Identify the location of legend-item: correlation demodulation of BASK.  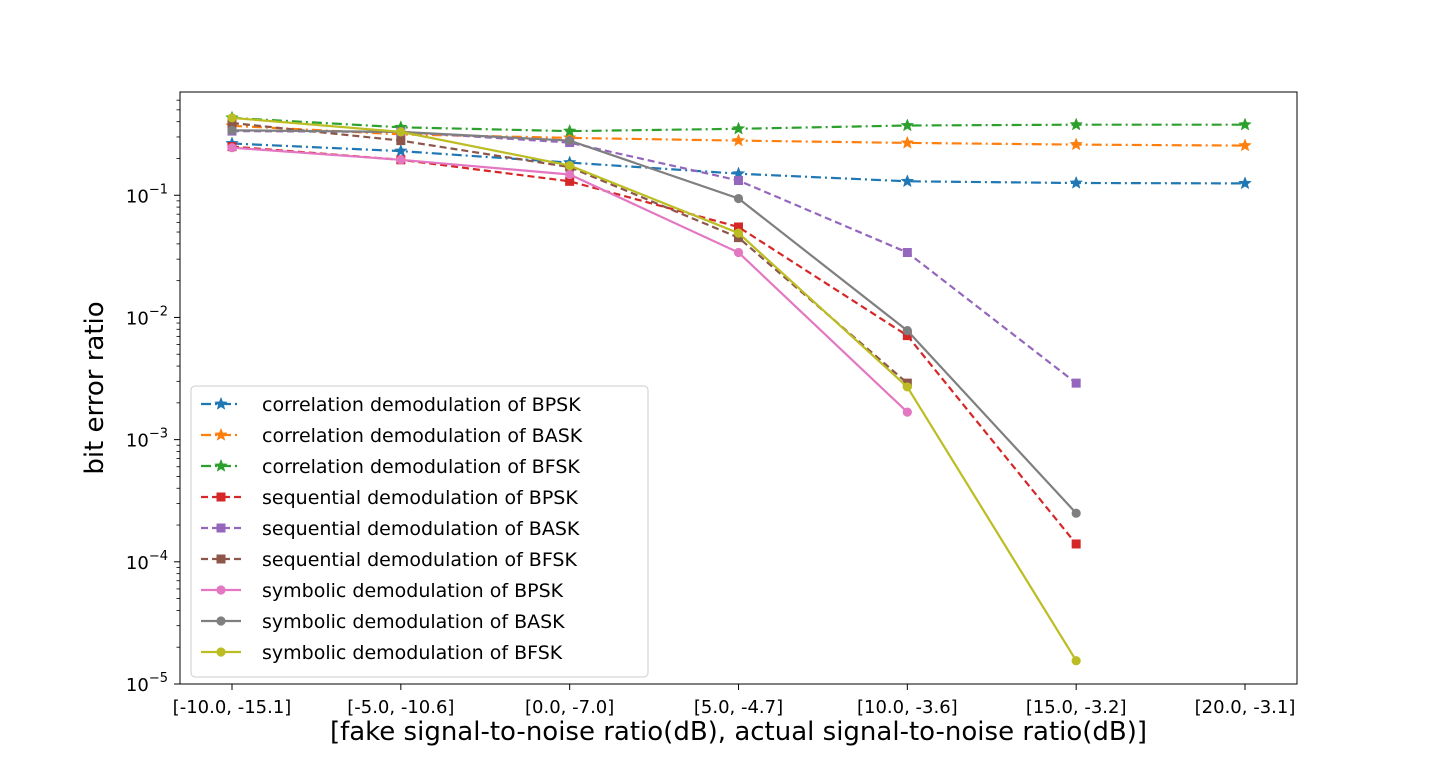
(392, 436).